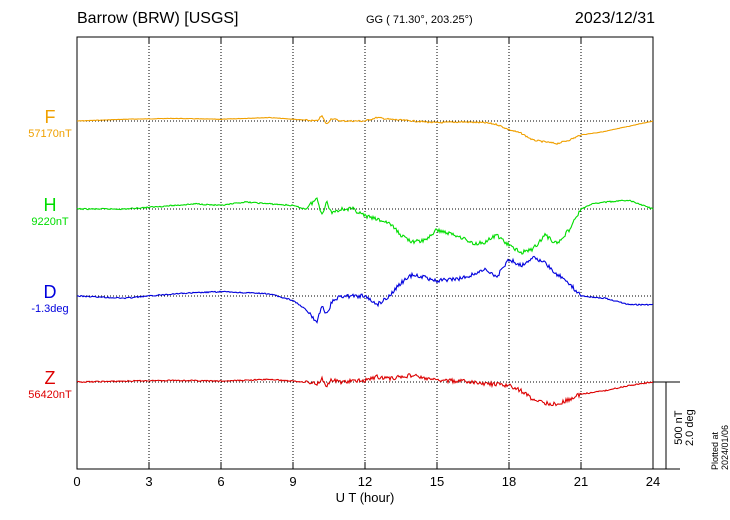  What do you see at coordinates (720, 447) in the screenshot?
I see `plotted-timestamp: Plotted at 2024/01/06 21:13 UT` at bounding box center [720, 447].